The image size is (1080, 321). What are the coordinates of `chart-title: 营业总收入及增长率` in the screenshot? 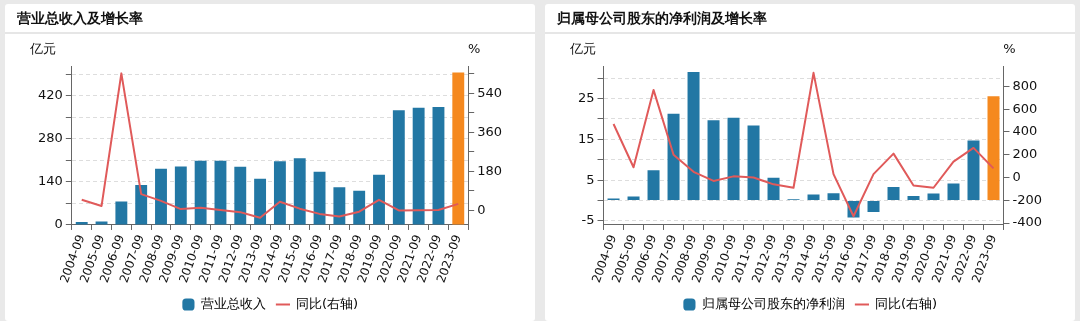 It's located at (270, 19).